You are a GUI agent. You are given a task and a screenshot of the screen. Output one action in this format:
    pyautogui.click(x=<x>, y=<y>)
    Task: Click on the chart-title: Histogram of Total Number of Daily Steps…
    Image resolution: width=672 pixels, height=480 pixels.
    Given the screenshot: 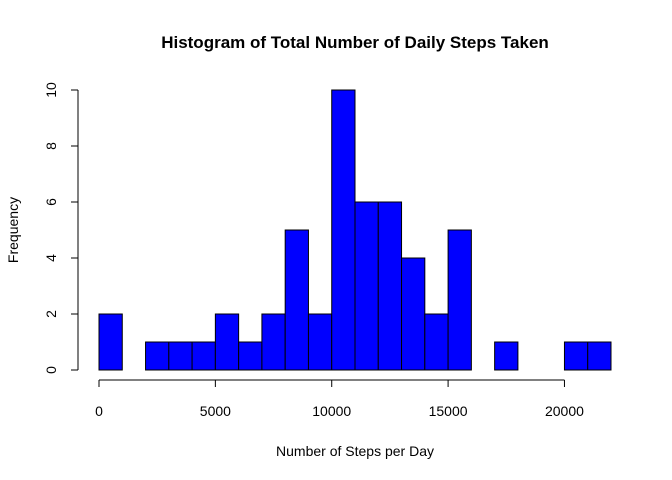 What is the action you would take?
    pyautogui.click(x=355, y=42)
    